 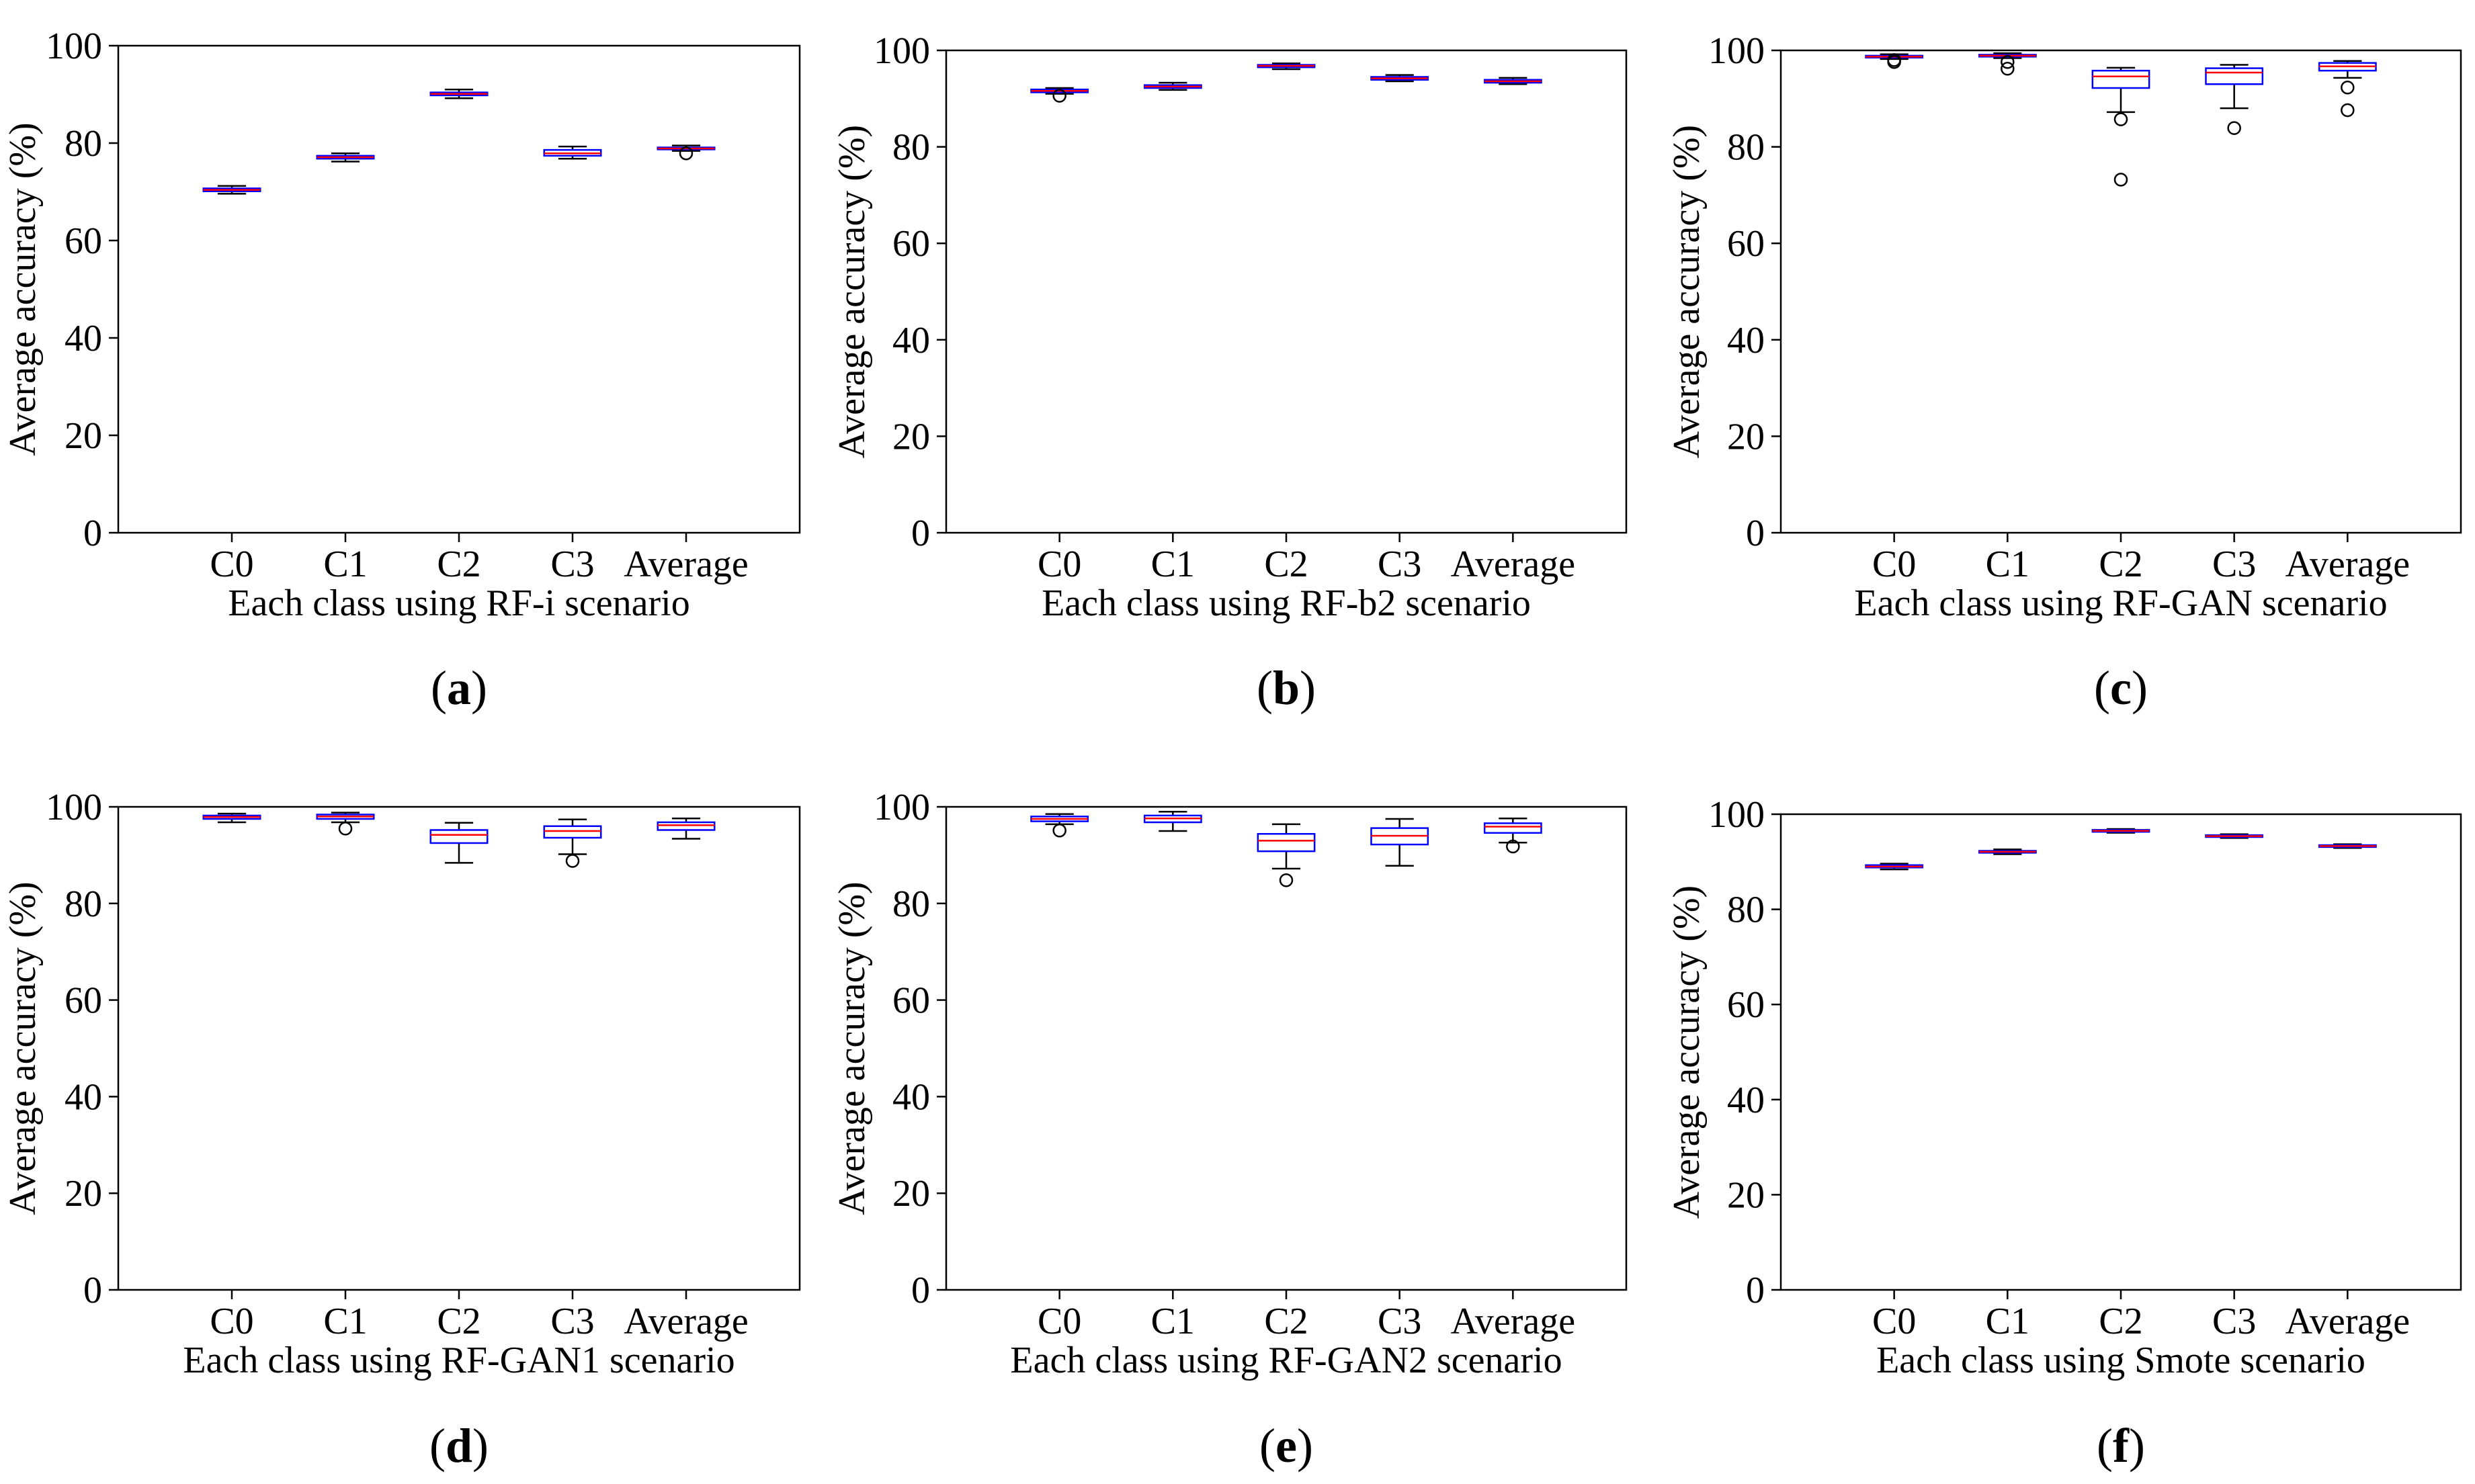 What do you see at coordinates (459, 603) in the screenshot?
I see `x-axis-title: Each class using RF-i scenario` at bounding box center [459, 603].